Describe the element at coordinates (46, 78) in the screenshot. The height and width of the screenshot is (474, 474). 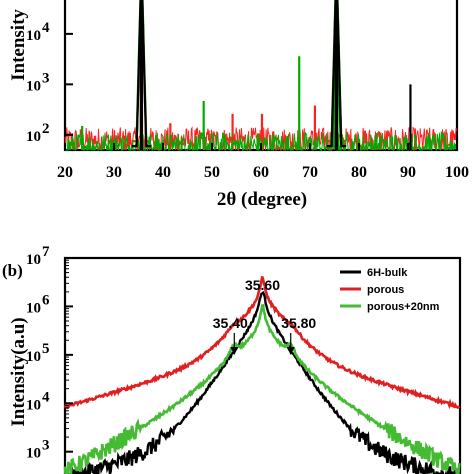
I see `panel-a-y-tick-exponent: 3` at that location.